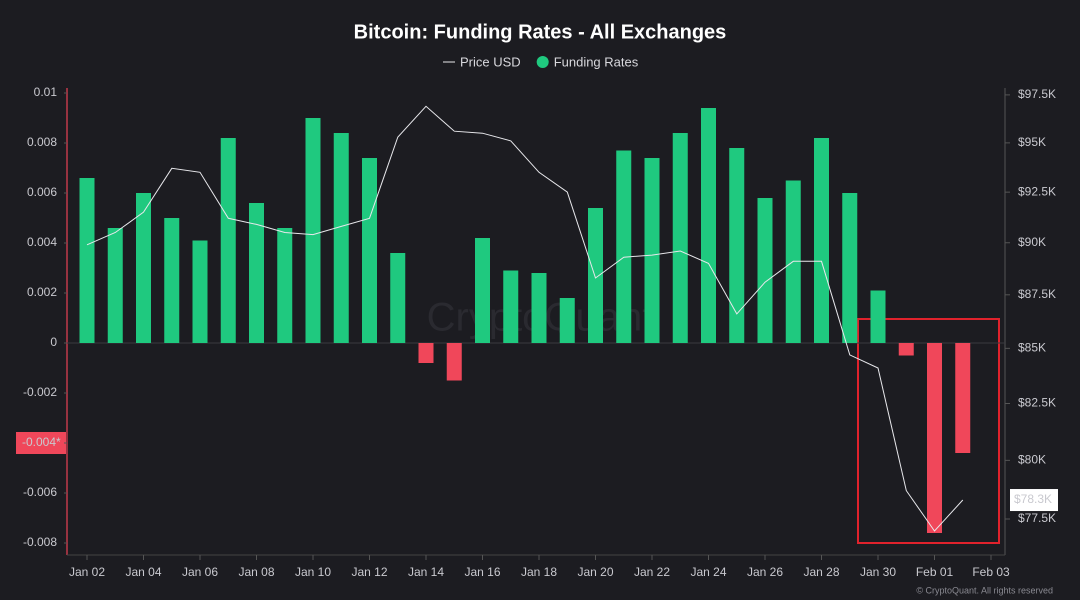 This screenshot has width=1080, height=600. What do you see at coordinates (652, 572) in the screenshot?
I see `x-tick-label: Jan 22` at bounding box center [652, 572].